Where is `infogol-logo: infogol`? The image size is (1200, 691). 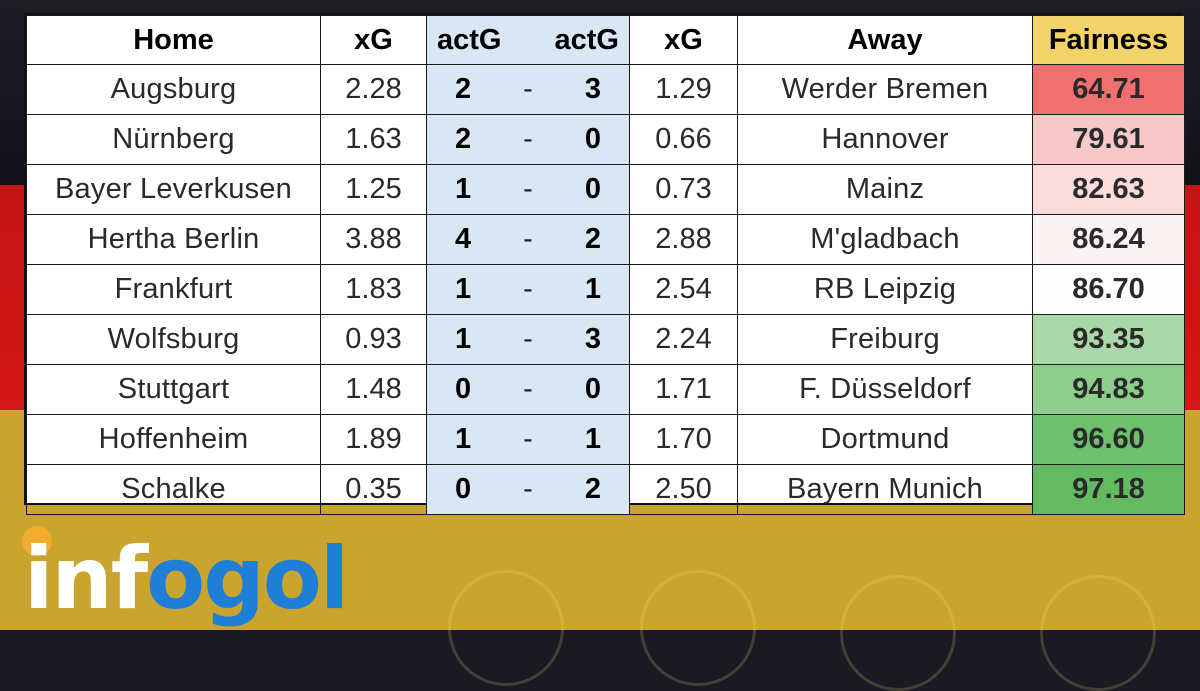
infogol-logo: infogol is located at coordinates (208, 575).